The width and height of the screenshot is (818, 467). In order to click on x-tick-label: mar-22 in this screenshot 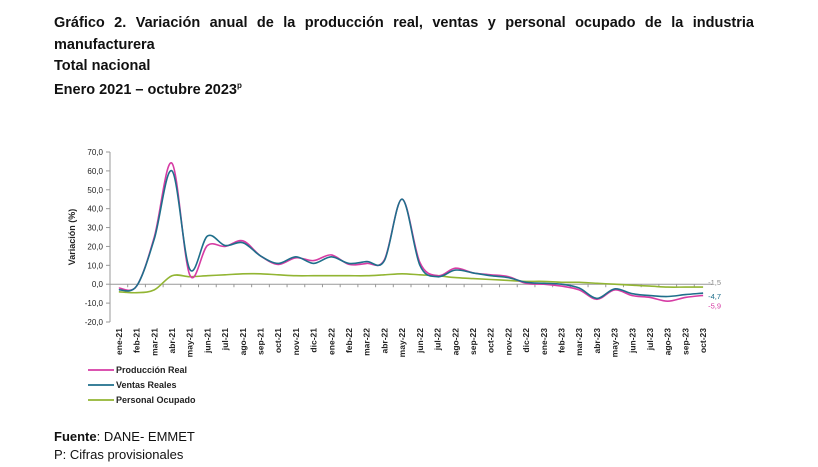, I will do `click(367, 342)`.